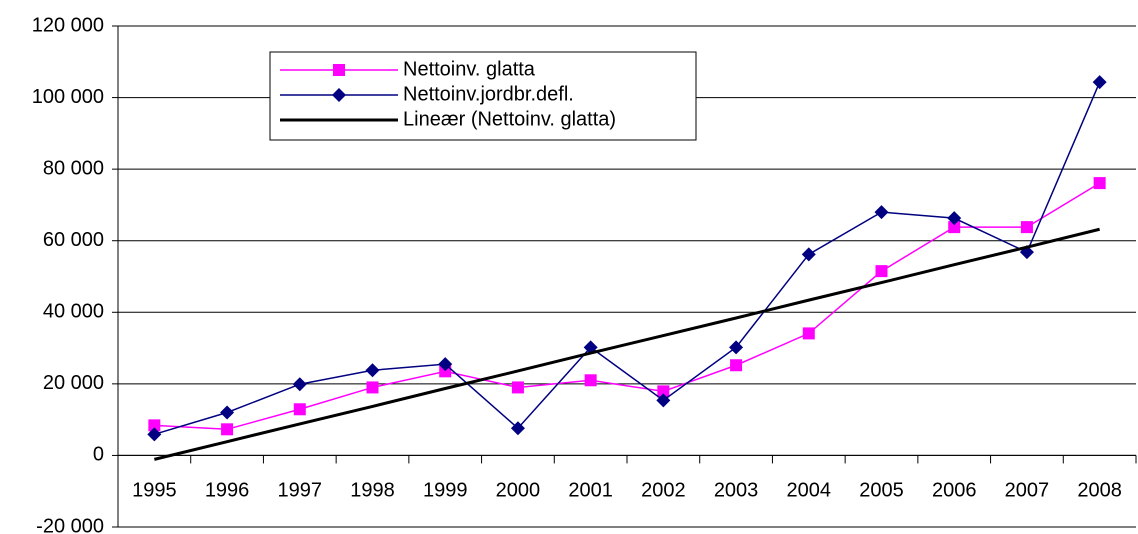 This screenshot has width=1138, height=534. Describe the element at coordinates (372, 491) in the screenshot. I see `x-tick-label: 1998` at that location.